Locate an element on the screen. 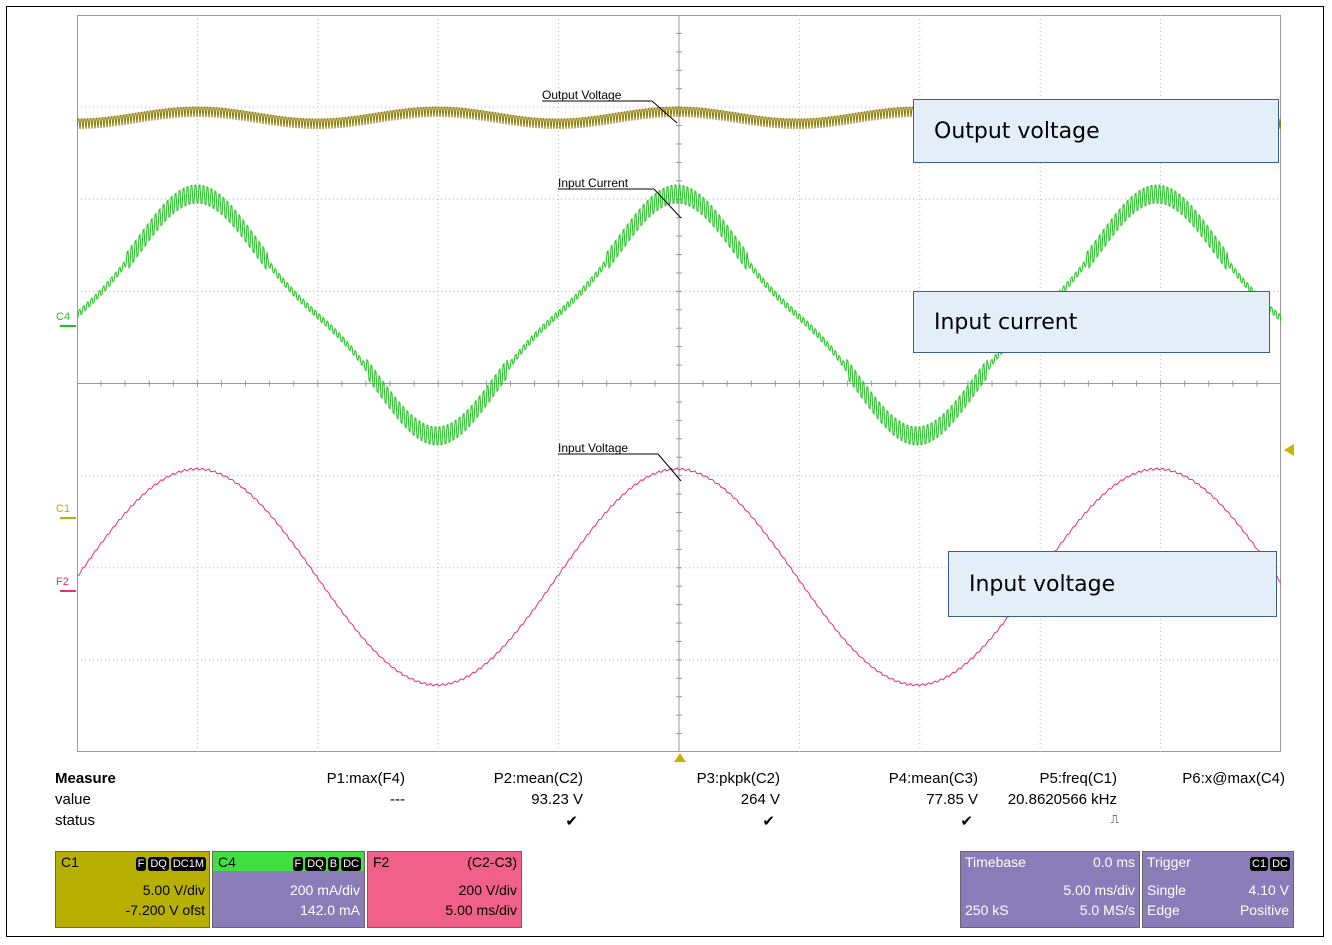 This screenshot has width=1332, height=945. channel-box-c1: C1 F DQ DC1M 5.00 V/div -7.200 V ofst is located at coordinates (132, 889).